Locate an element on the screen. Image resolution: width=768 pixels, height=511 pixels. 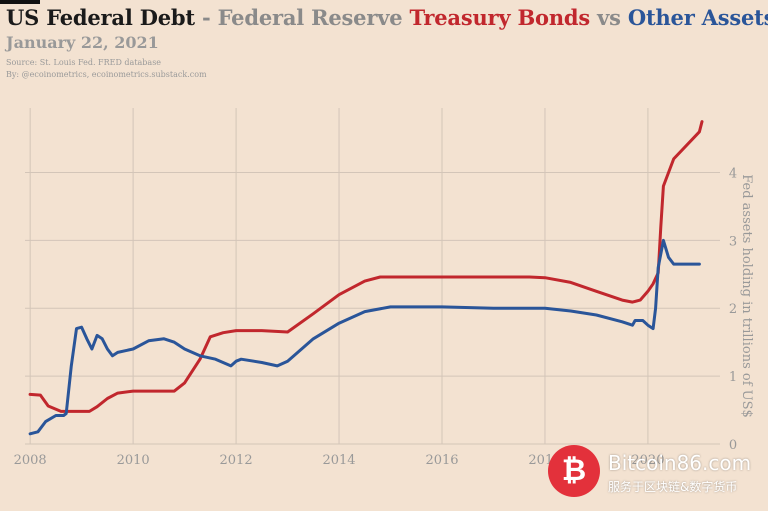
y-tick-label-3: 3 is located at coordinates (733, 241).